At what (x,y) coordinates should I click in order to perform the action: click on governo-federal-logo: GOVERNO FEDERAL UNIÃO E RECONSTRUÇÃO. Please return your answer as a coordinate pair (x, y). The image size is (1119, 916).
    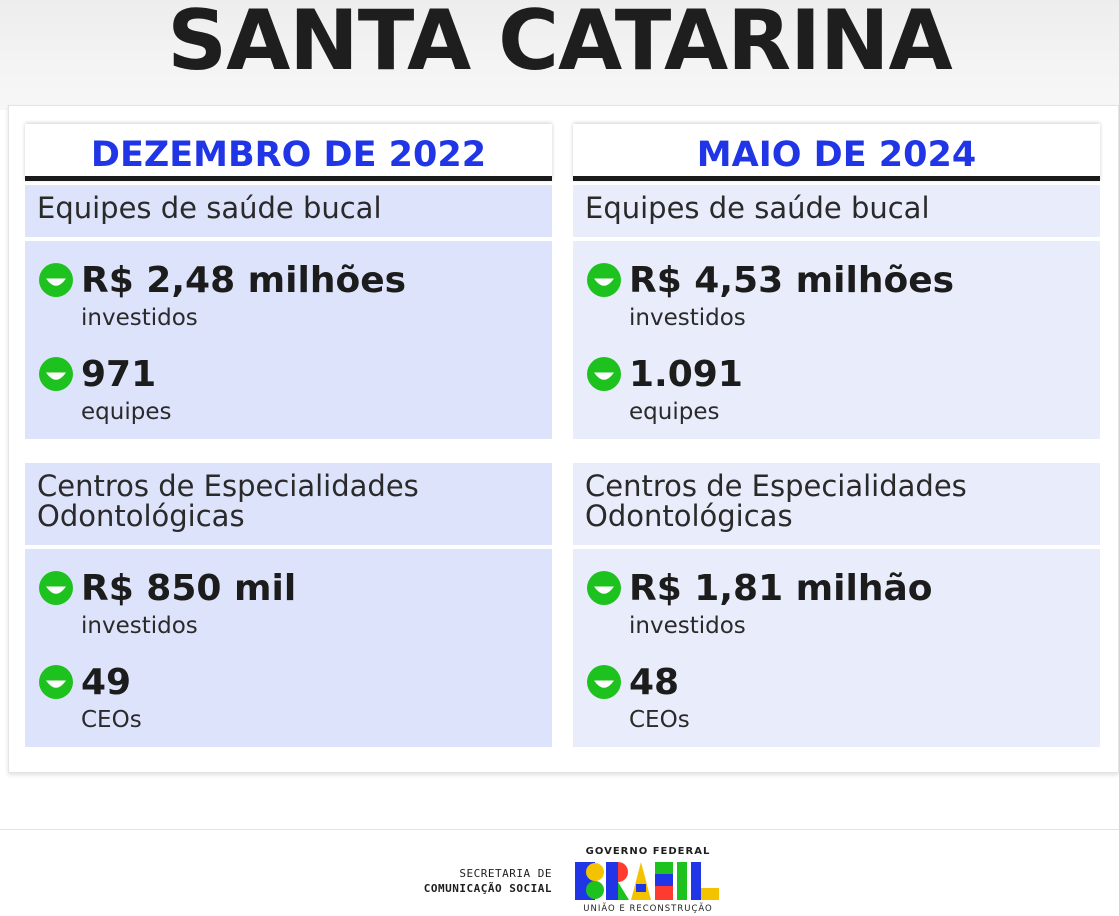
    Looking at the image, I should click on (648, 881).